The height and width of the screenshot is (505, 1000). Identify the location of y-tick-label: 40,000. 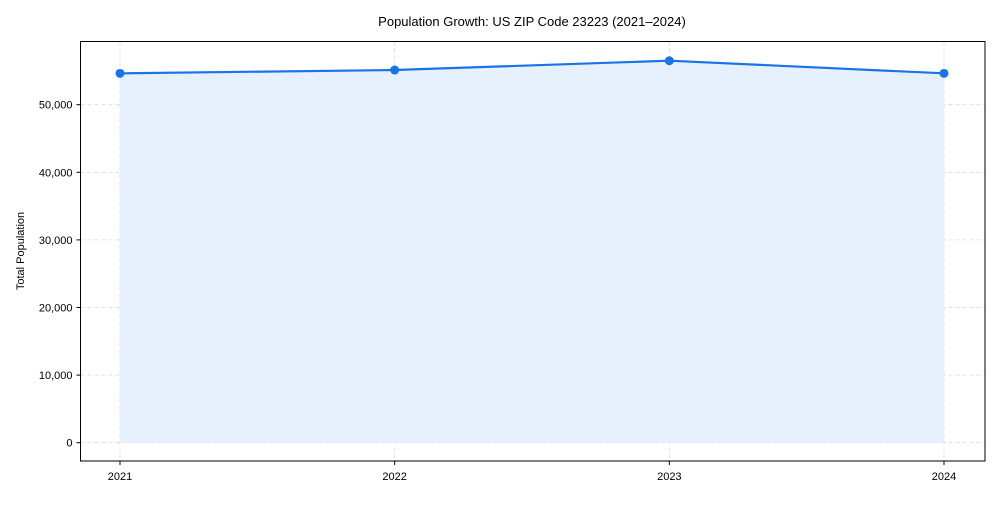
(56, 173).